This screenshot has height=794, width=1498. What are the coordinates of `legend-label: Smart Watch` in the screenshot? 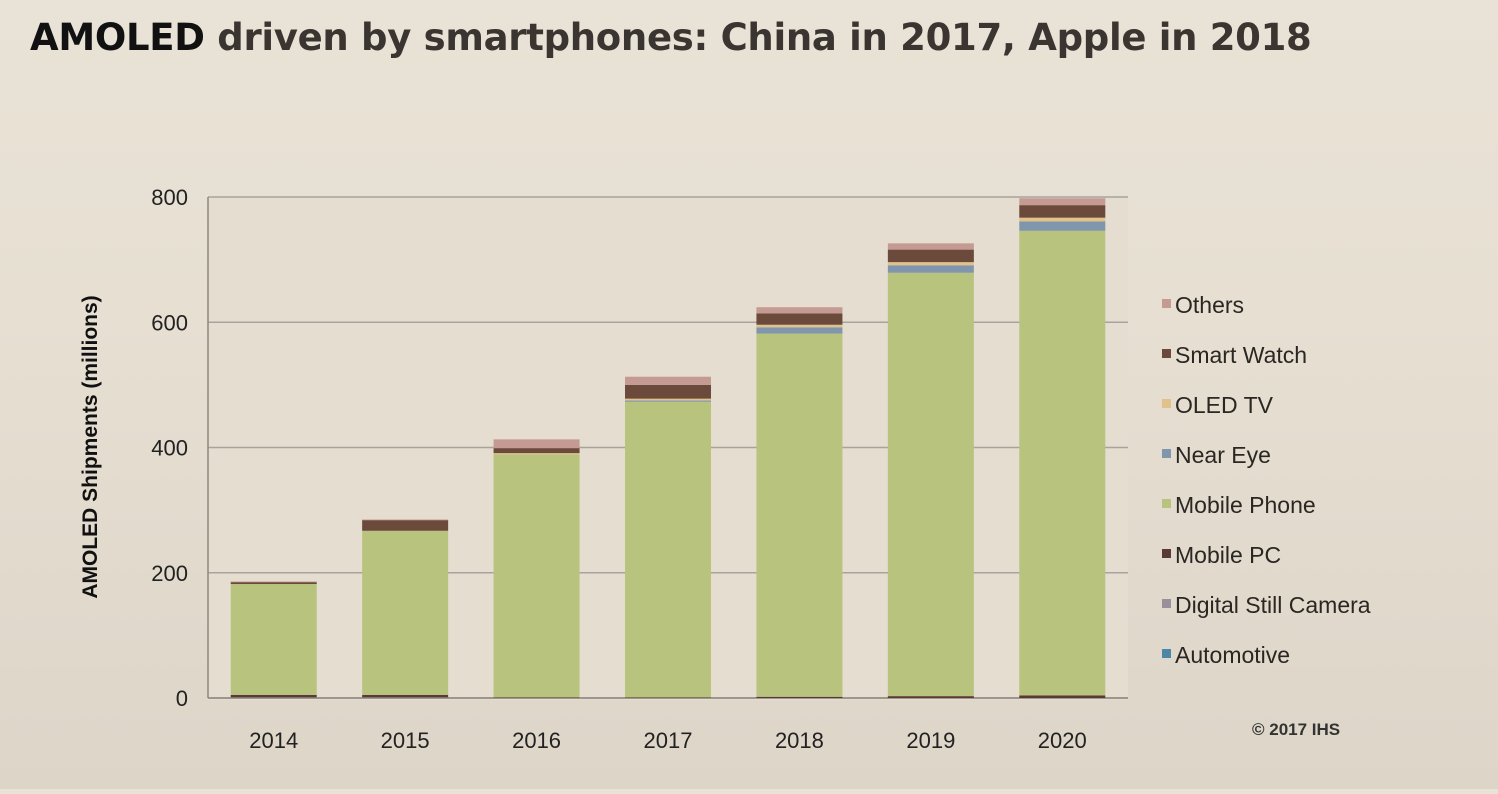 It's located at (1241, 354).